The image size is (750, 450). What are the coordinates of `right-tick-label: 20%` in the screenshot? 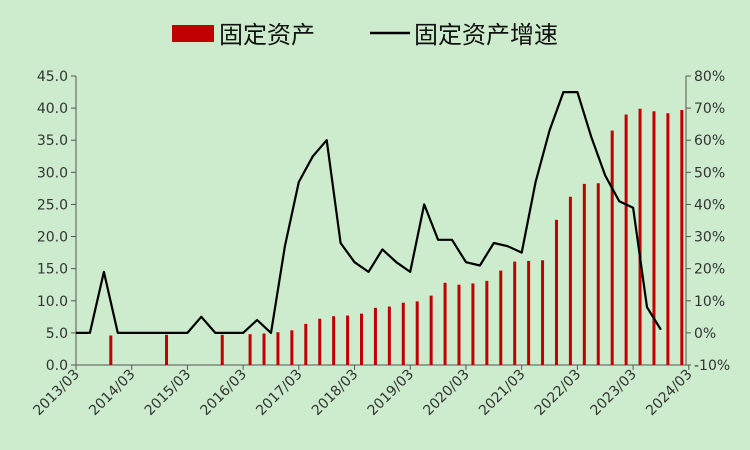 It's located at (709, 270).